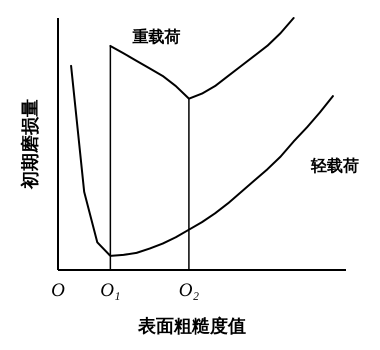  I want to click on x-tick-label: O₁, so click(110, 290).